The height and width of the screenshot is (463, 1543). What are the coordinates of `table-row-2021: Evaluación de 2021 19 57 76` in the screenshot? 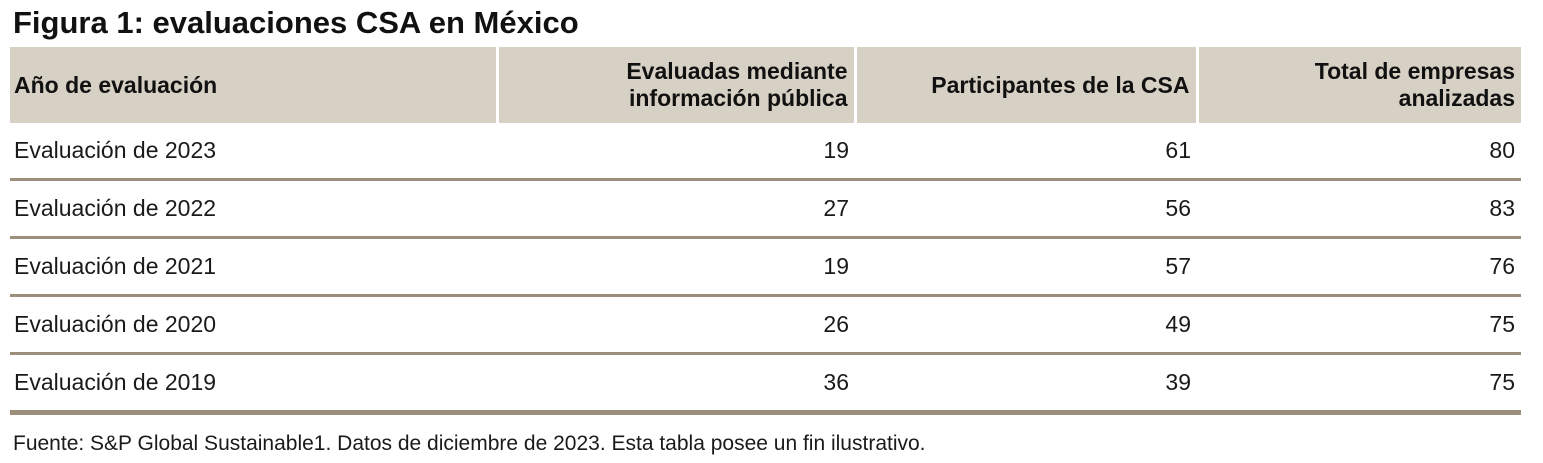 It's located at (765, 267).